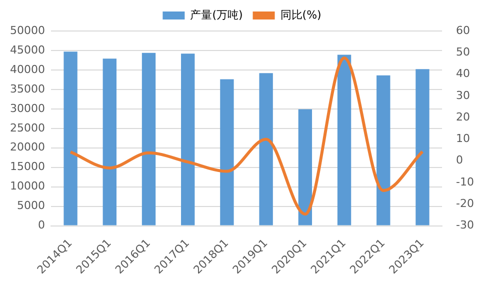 Image resolution: width=488 pixels, height=284 pixels. Describe the element at coordinates (463, 73) in the screenshot. I see `y2-tick-label: 40` at that location.